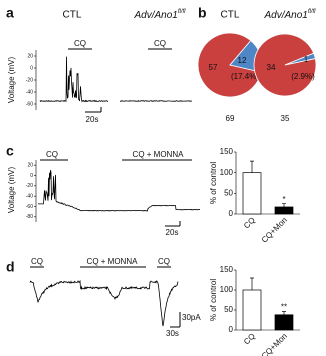 The width and height of the screenshot is (326, 356). Describe the element at coordinates (242, 60) in the screenshot. I see `slice-label: 12` at that location.